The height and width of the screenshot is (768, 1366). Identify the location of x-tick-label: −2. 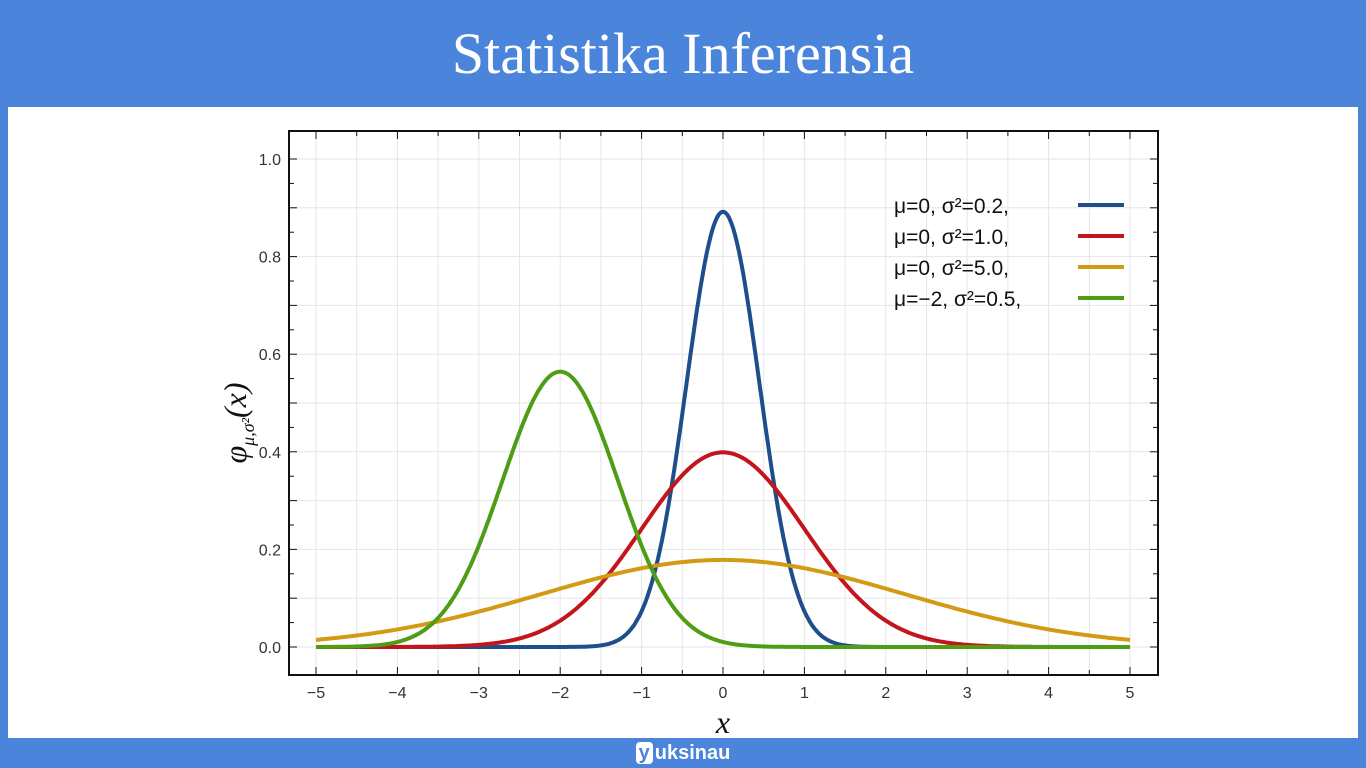
(560, 693).